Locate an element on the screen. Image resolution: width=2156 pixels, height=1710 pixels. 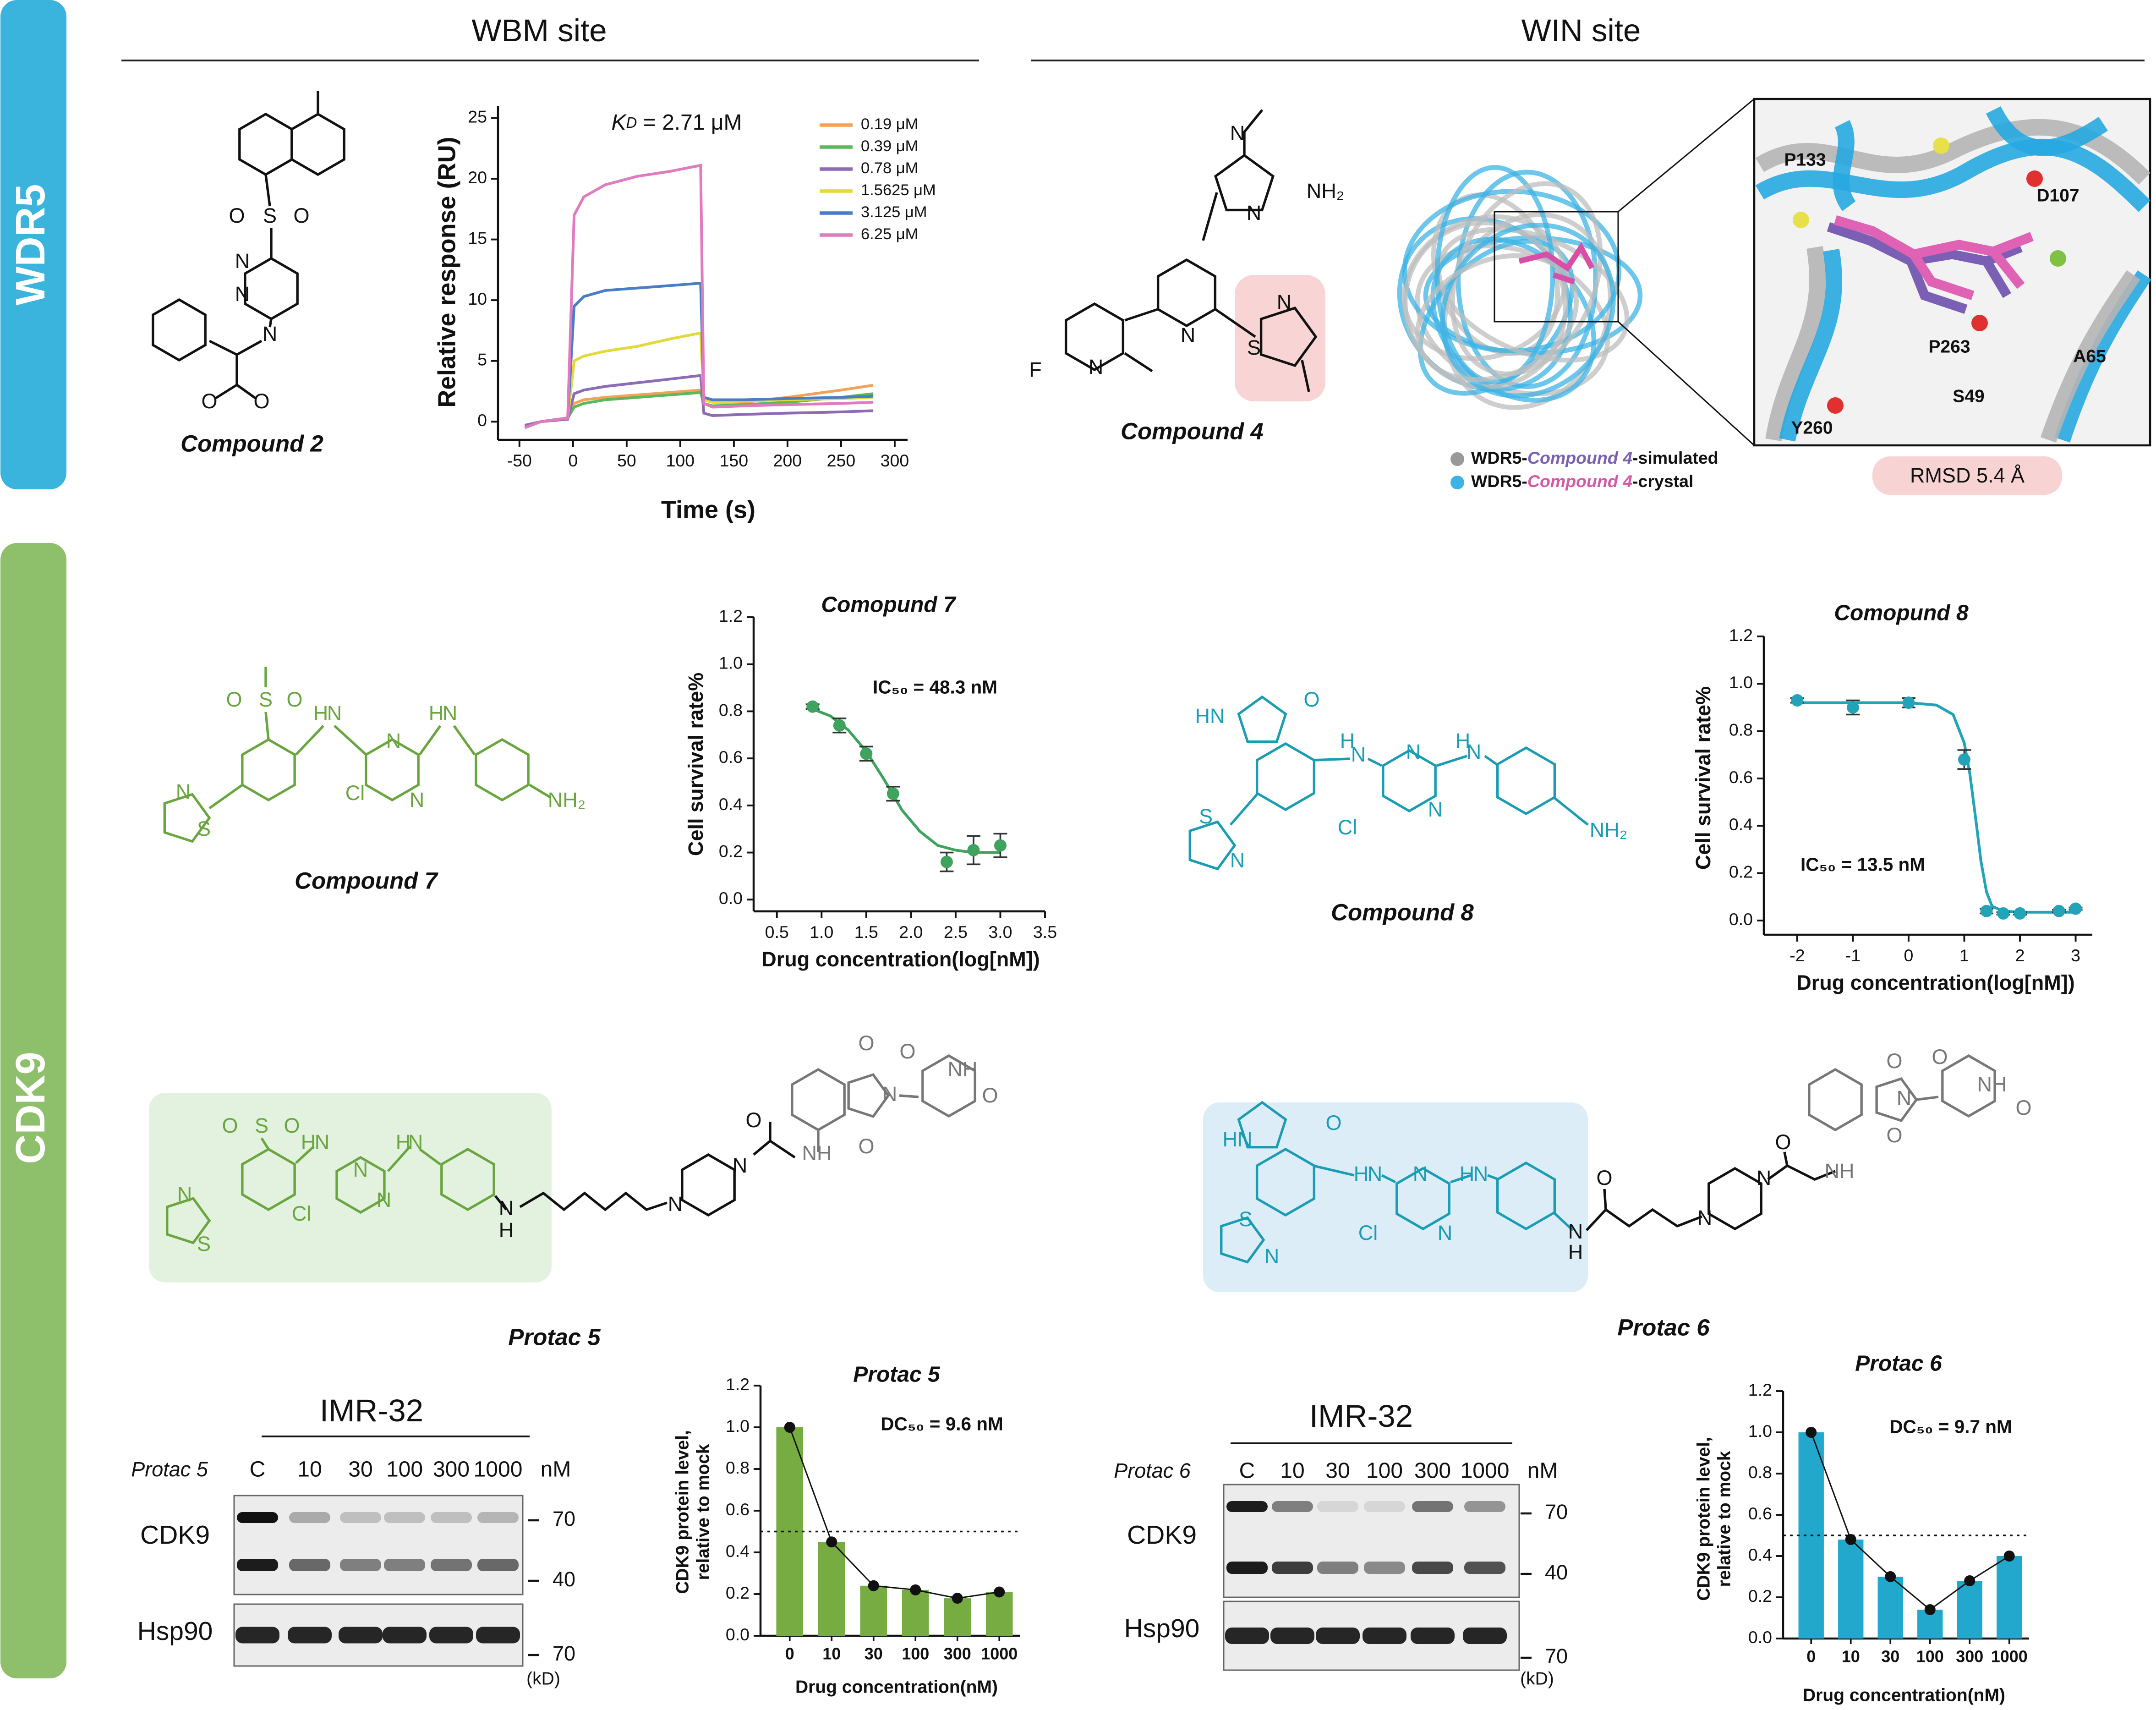
ligand-stick is located at coordinates (1925, 268).